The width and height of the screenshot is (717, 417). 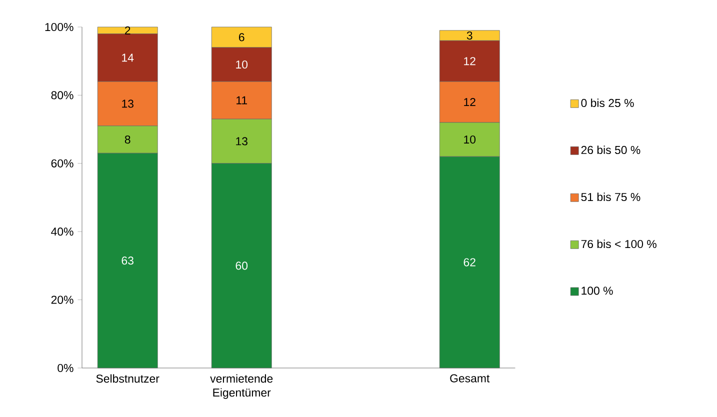 I want to click on x-tick-label: Selbstnutzer, so click(x=128, y=378).